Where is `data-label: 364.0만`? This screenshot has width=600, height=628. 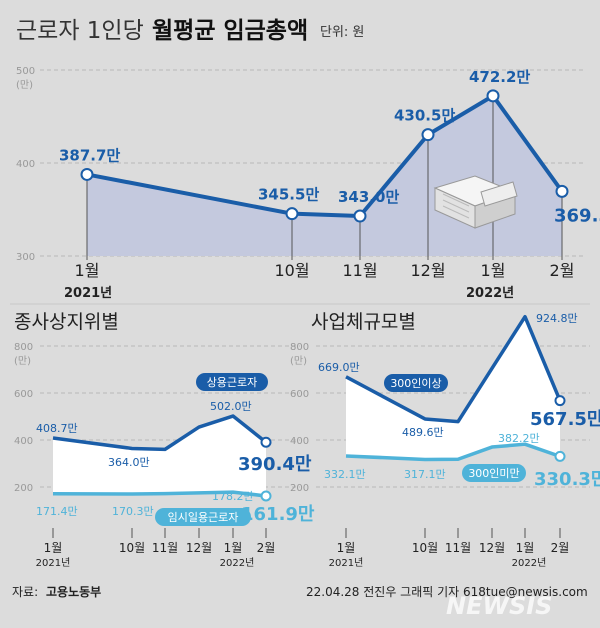 data-label: 364.0만 is located at coordinates (129, 462).